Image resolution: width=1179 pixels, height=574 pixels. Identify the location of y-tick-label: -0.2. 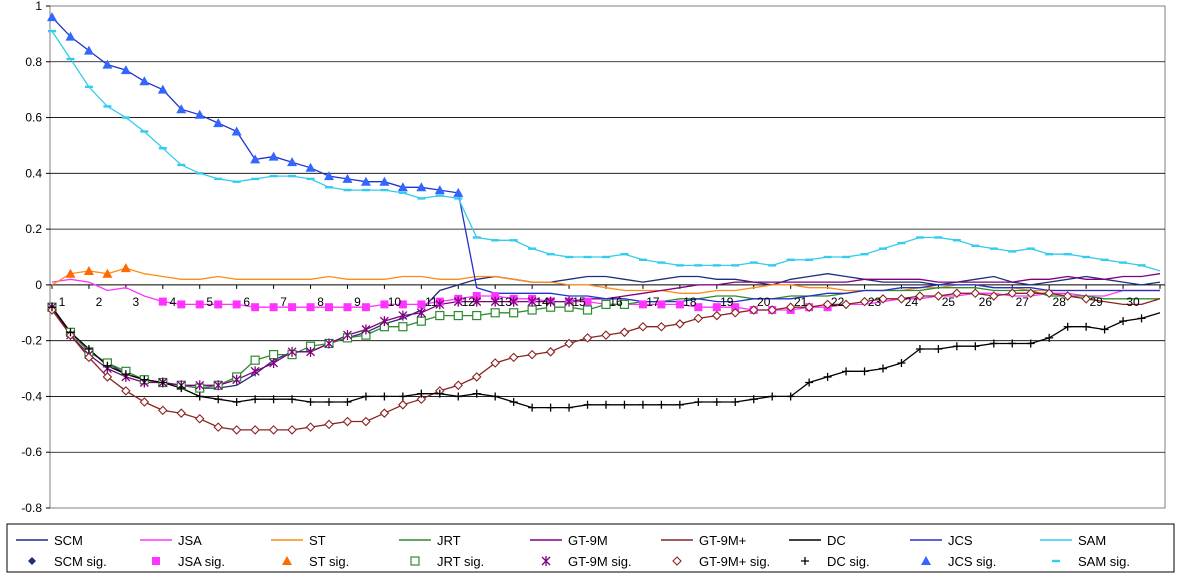
(31, 341).